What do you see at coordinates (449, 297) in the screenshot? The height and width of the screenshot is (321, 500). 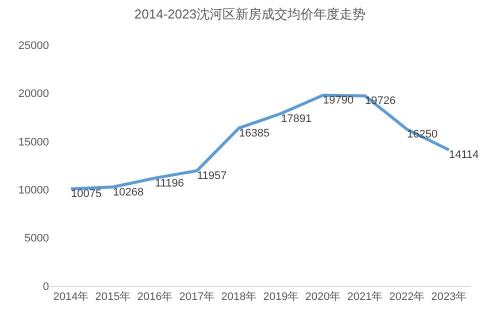 I see `x-tick-label: 2023年` at bounding box center [449, 297].